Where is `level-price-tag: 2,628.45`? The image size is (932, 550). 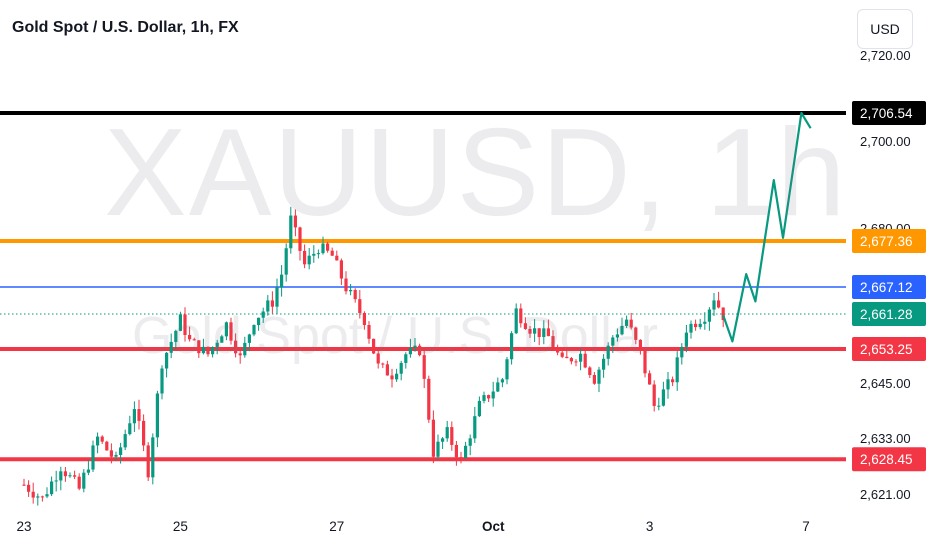
level-price-tag: 2,628.45 is located at coordinates (886, 459).